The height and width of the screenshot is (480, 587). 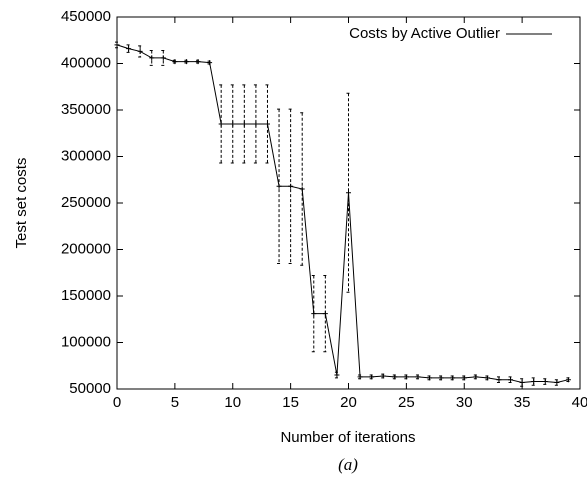 I want to click on x-tick-label: 15, so click(x=290, y=402).